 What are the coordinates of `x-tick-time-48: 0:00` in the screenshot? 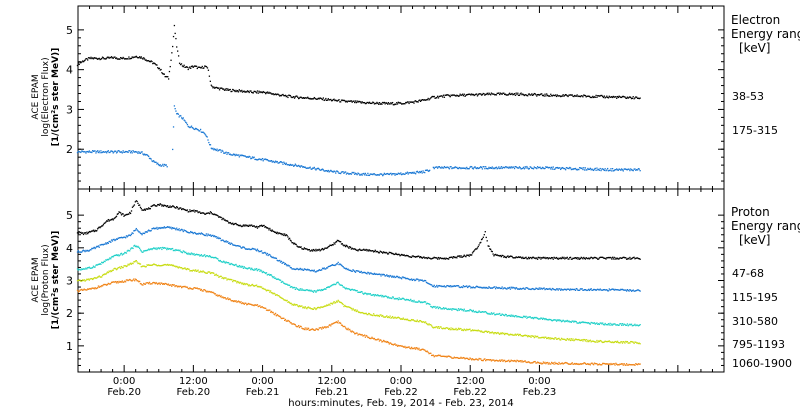 It's located at (401, 381).